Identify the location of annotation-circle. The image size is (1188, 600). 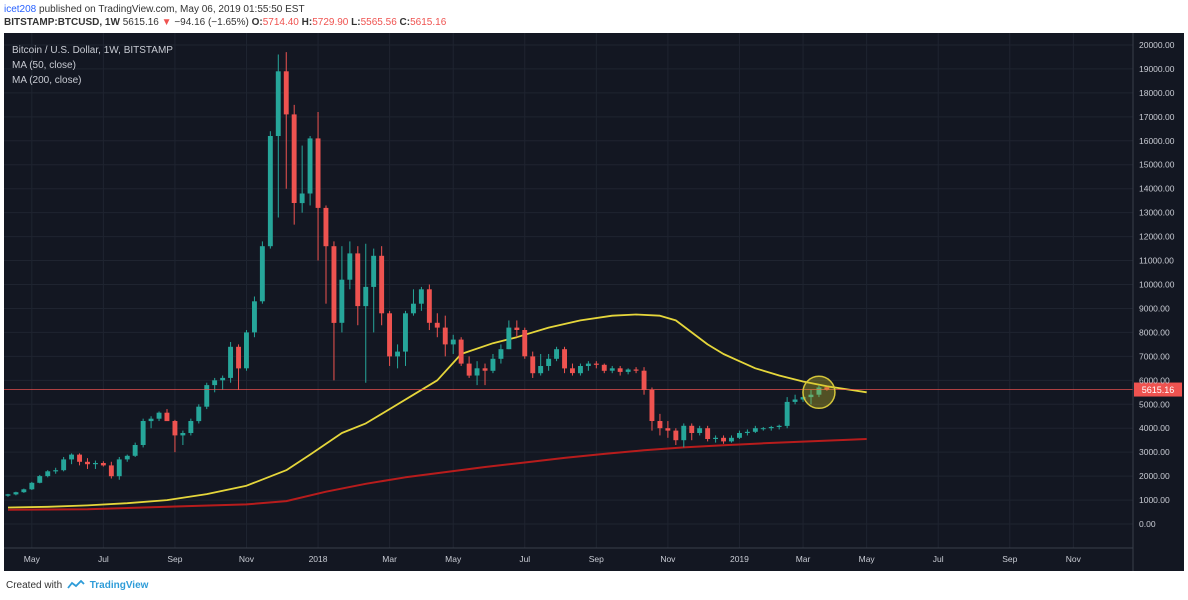
(819, 392).